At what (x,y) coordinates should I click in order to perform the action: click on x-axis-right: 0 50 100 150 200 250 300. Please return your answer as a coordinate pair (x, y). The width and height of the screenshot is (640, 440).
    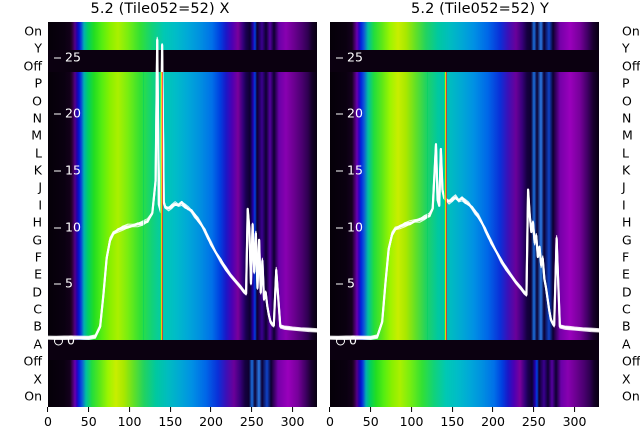
    Looking at the image, I should click on (462, 423).